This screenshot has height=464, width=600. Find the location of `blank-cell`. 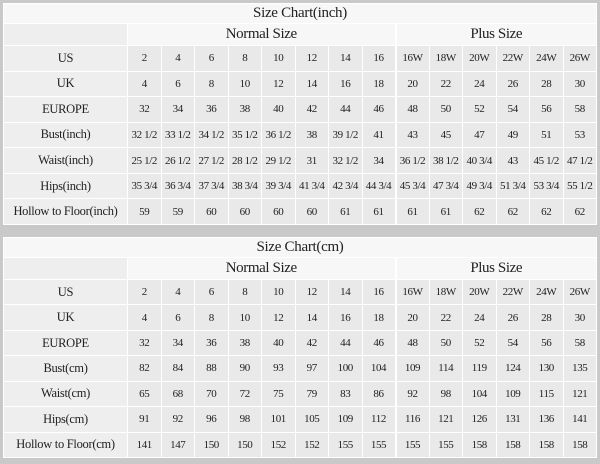

blank-cell is located at coordinates (65, 34).